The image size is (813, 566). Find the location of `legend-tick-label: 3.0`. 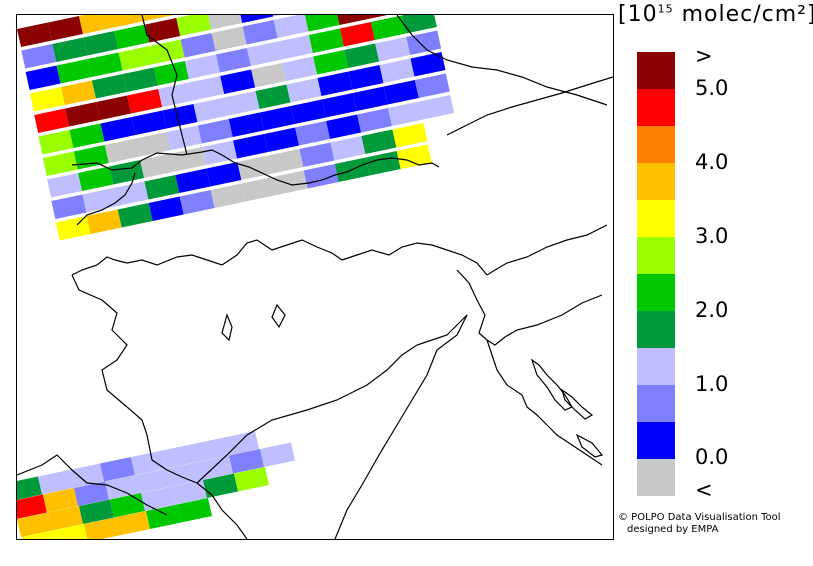

legend-tick-label: 3.0 is located at coordinates (712, 236).